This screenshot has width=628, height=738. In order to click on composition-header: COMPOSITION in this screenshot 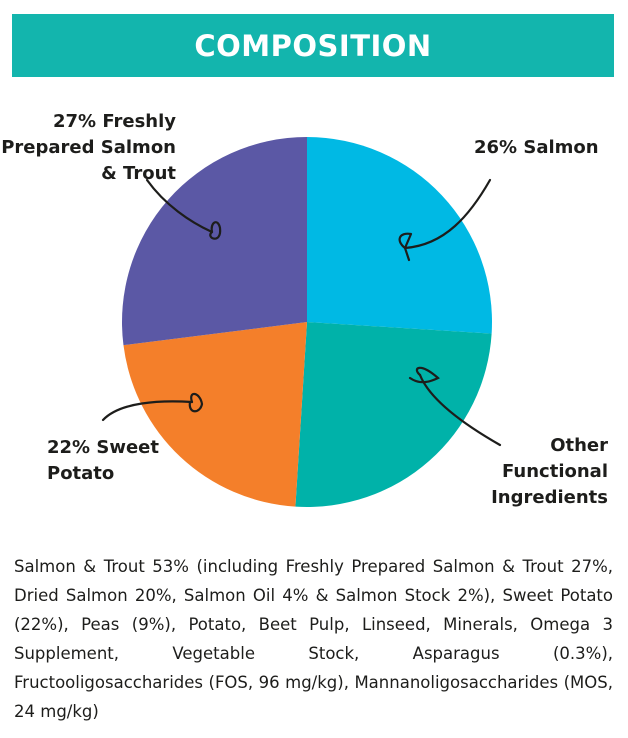, I will do `click(313, 45)`.